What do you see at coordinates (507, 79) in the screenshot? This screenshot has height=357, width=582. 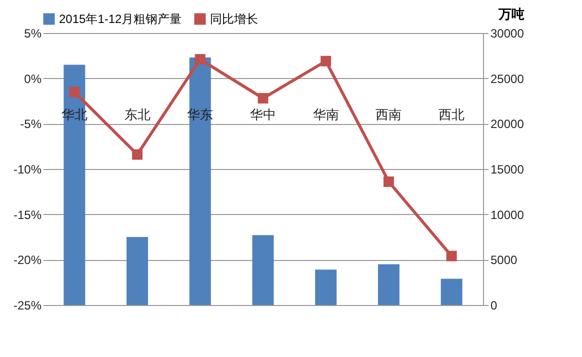 I see `y2-tick-label: 25000` at bounding box center [507, 79].